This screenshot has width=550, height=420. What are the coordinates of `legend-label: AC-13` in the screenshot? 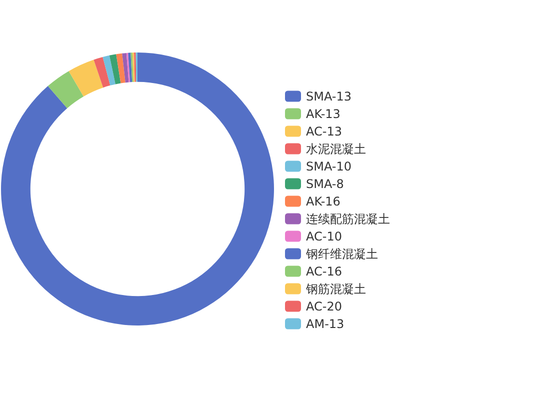 It's located at (324, 131).